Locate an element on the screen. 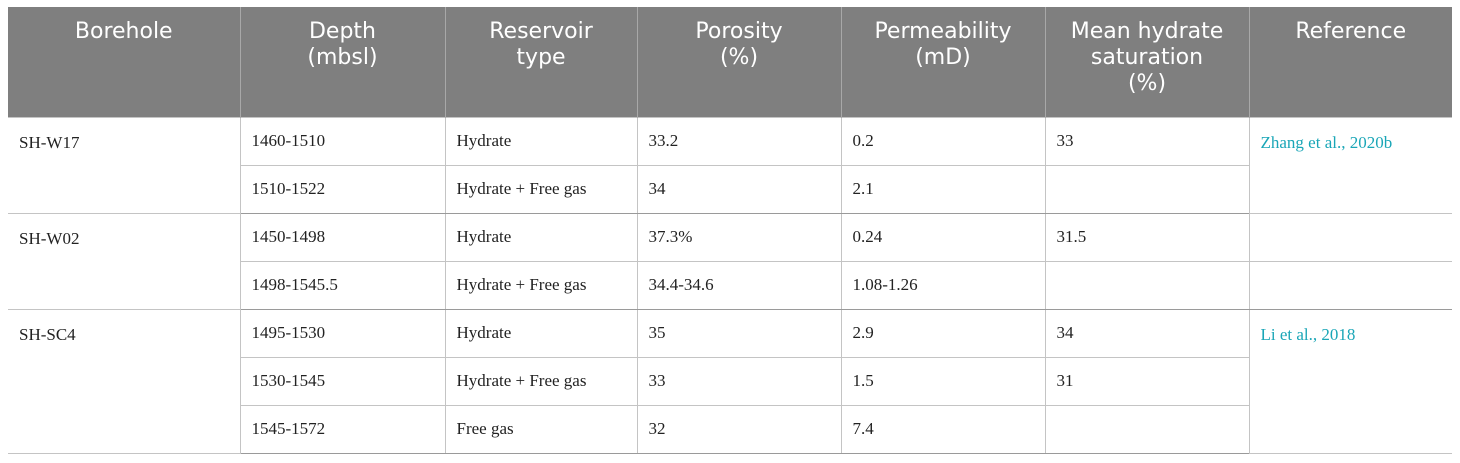 This screenshot has width=1460, height=463. header-depth: Depth (mbsl) is located at coordinates (342, 62).